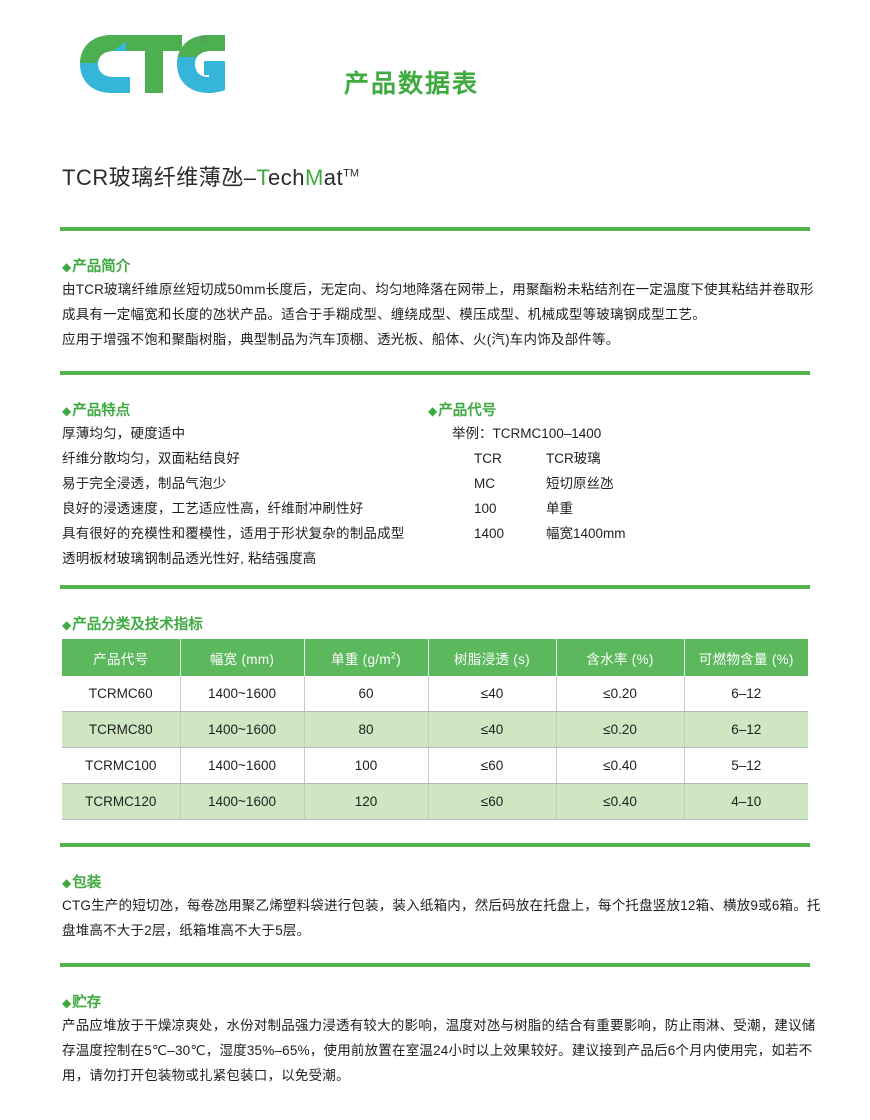  I want to click on cell-combustible: 5–12, so click(746, 765).